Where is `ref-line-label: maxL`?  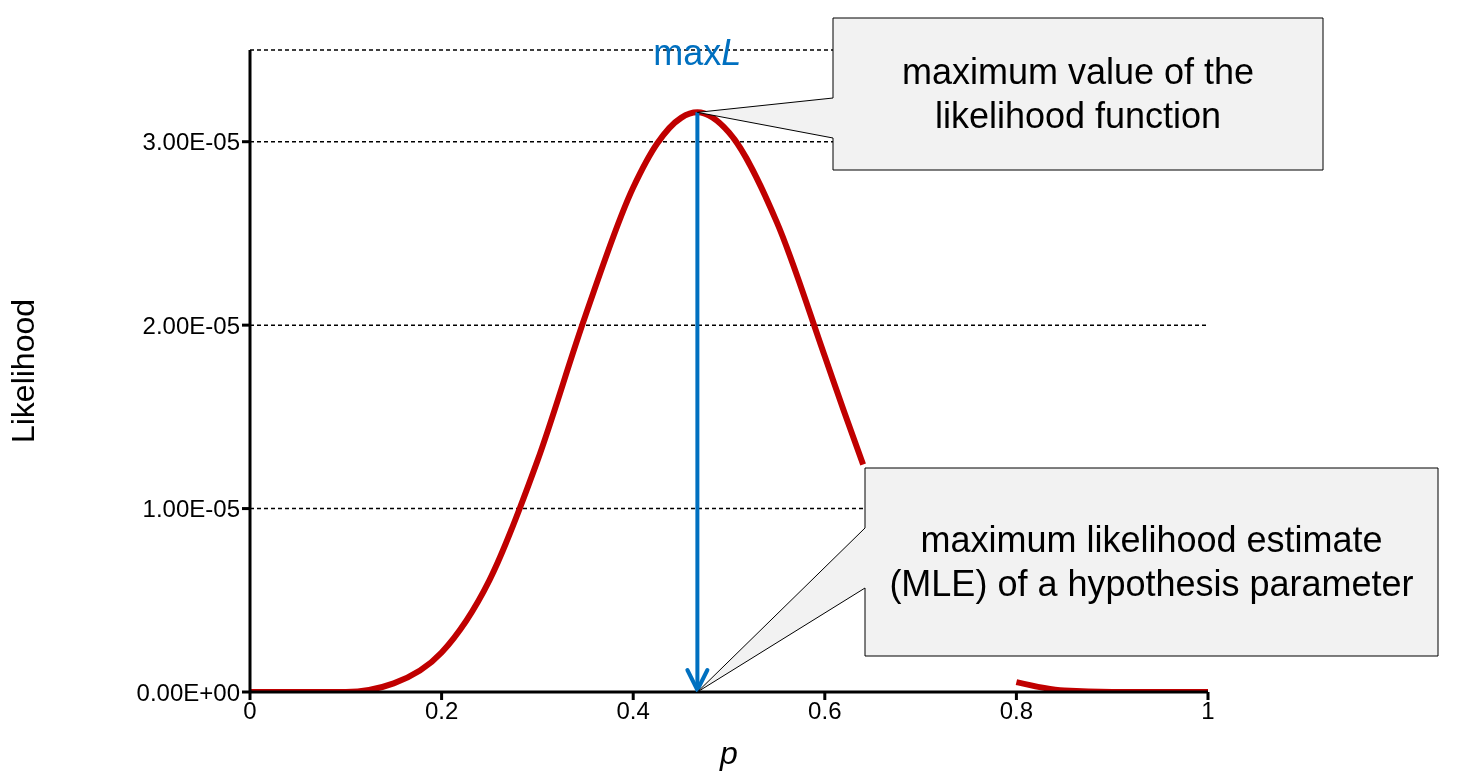
ref-line-label: maxL is located at coordinates (697, 53).